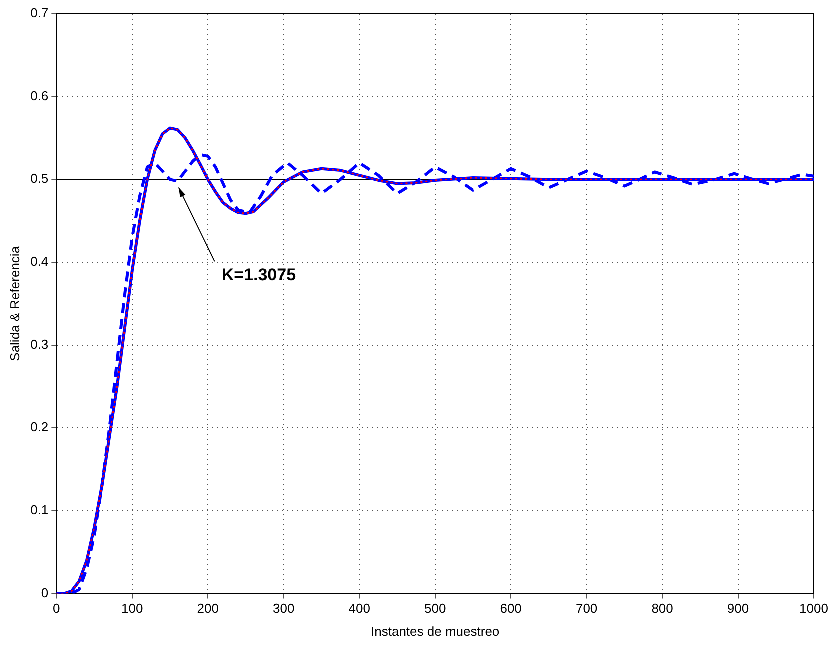 Image resolution: width=834 pixels, height=648 pixels. What do you see at coordinates (133, 608) in the screenshot?
I see `x-tick-label: 100` at bounding box center [133, 608].